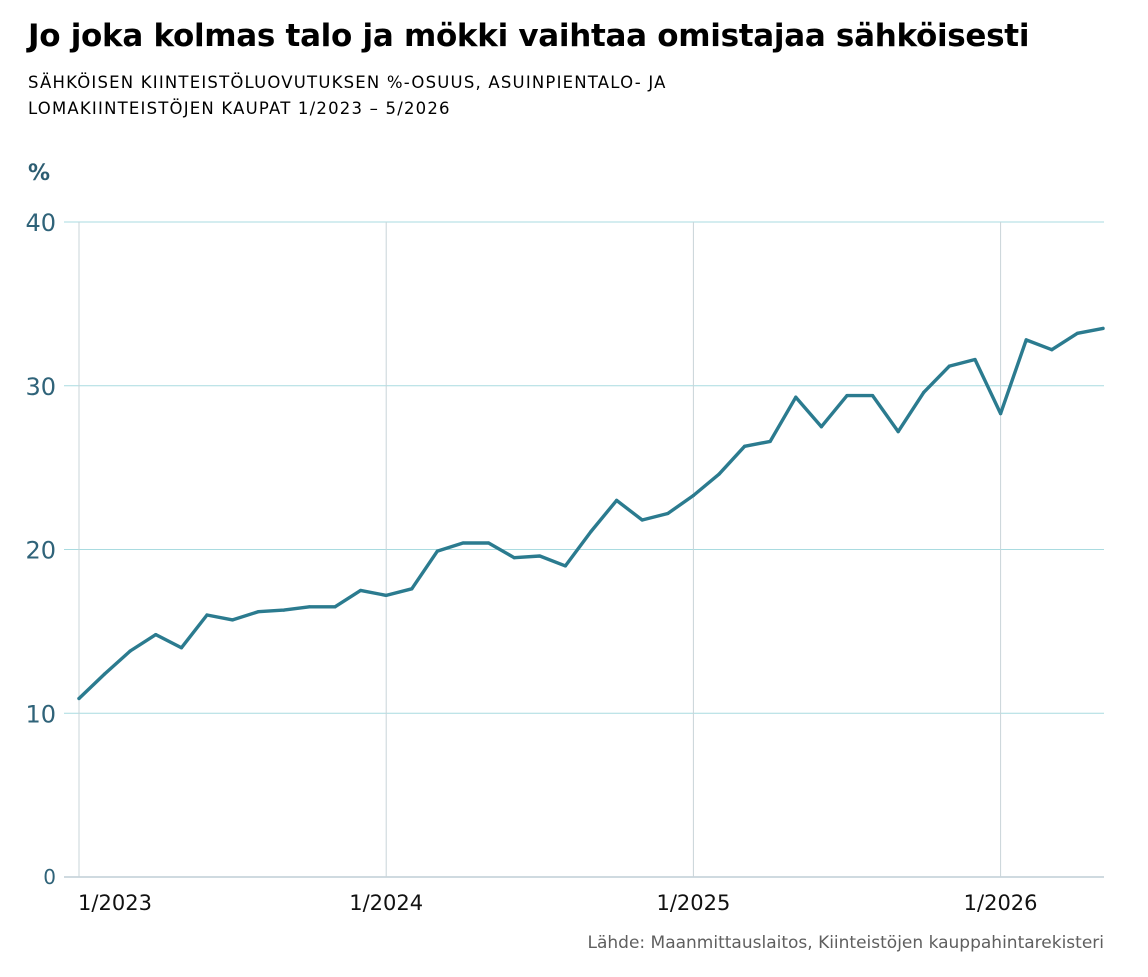  Describe the element at coordinates (181, 648) in the screenshot. I see `data-point-5/2023` at that location.